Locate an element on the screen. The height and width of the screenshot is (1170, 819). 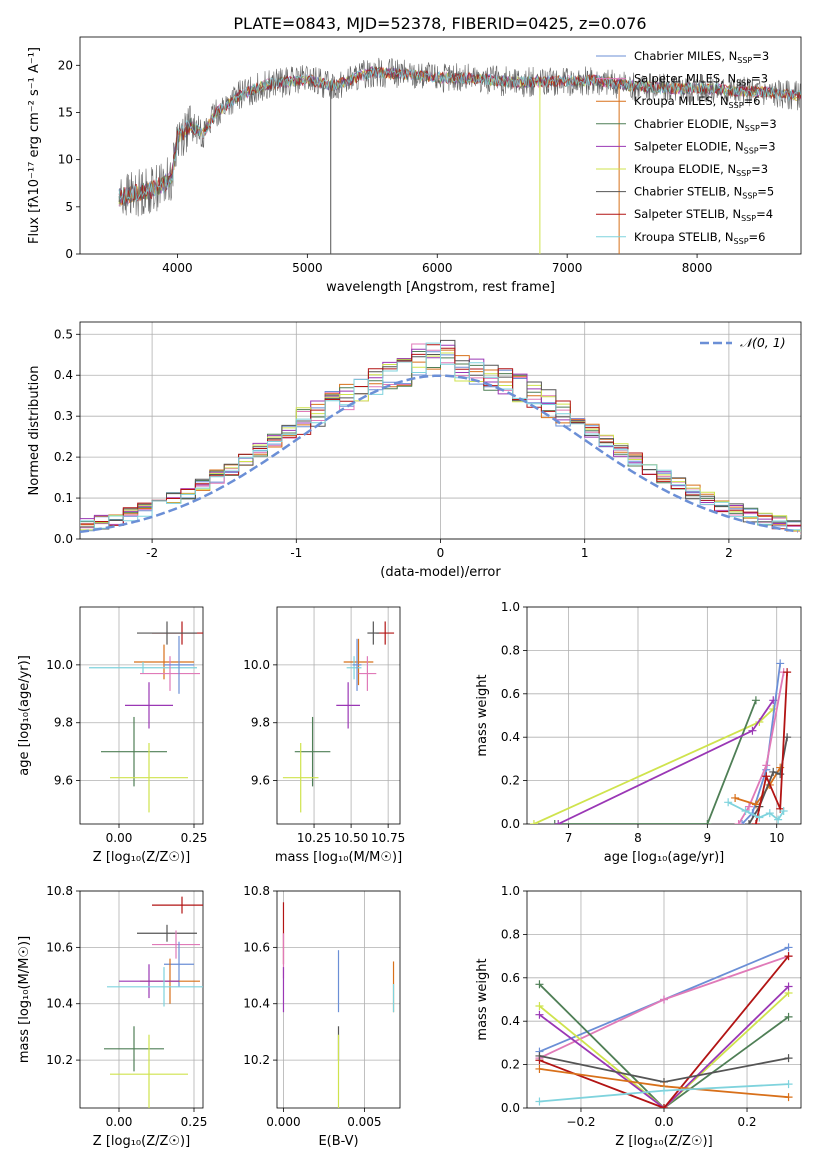
legend-item: Chabrier STELIB, NSSP=5 is located at coordinates (685, 193).